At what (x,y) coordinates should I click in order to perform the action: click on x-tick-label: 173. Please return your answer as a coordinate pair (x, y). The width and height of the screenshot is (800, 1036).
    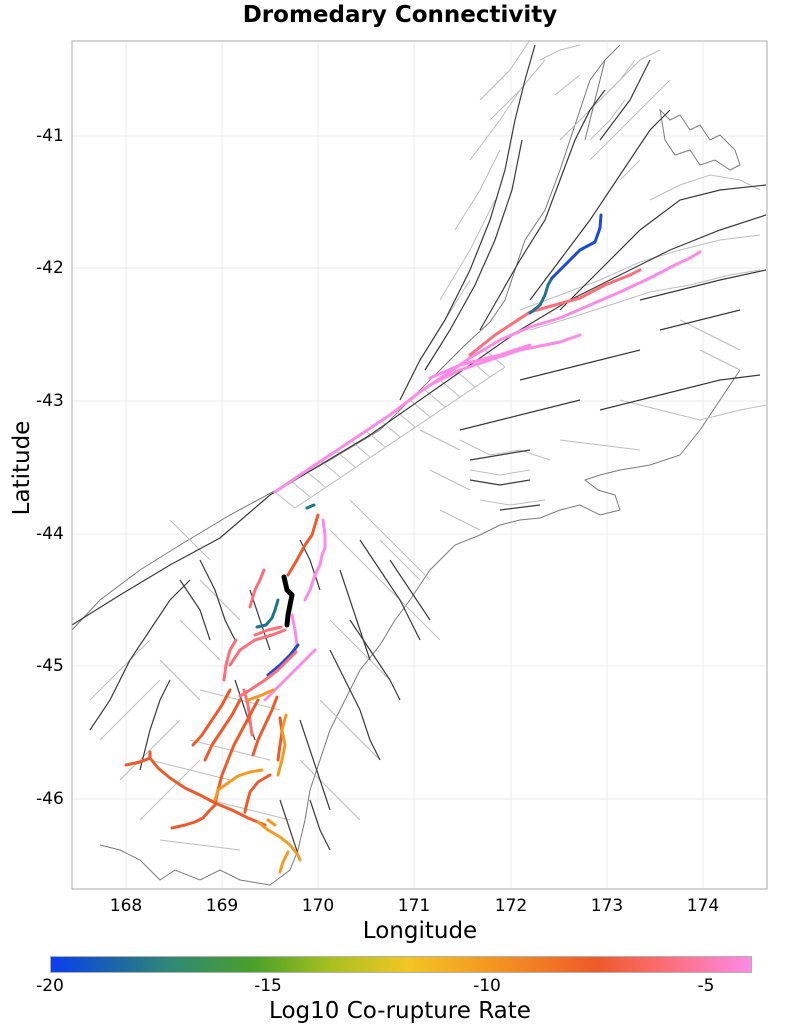
    Looking at the image, I should click on (607, 906).